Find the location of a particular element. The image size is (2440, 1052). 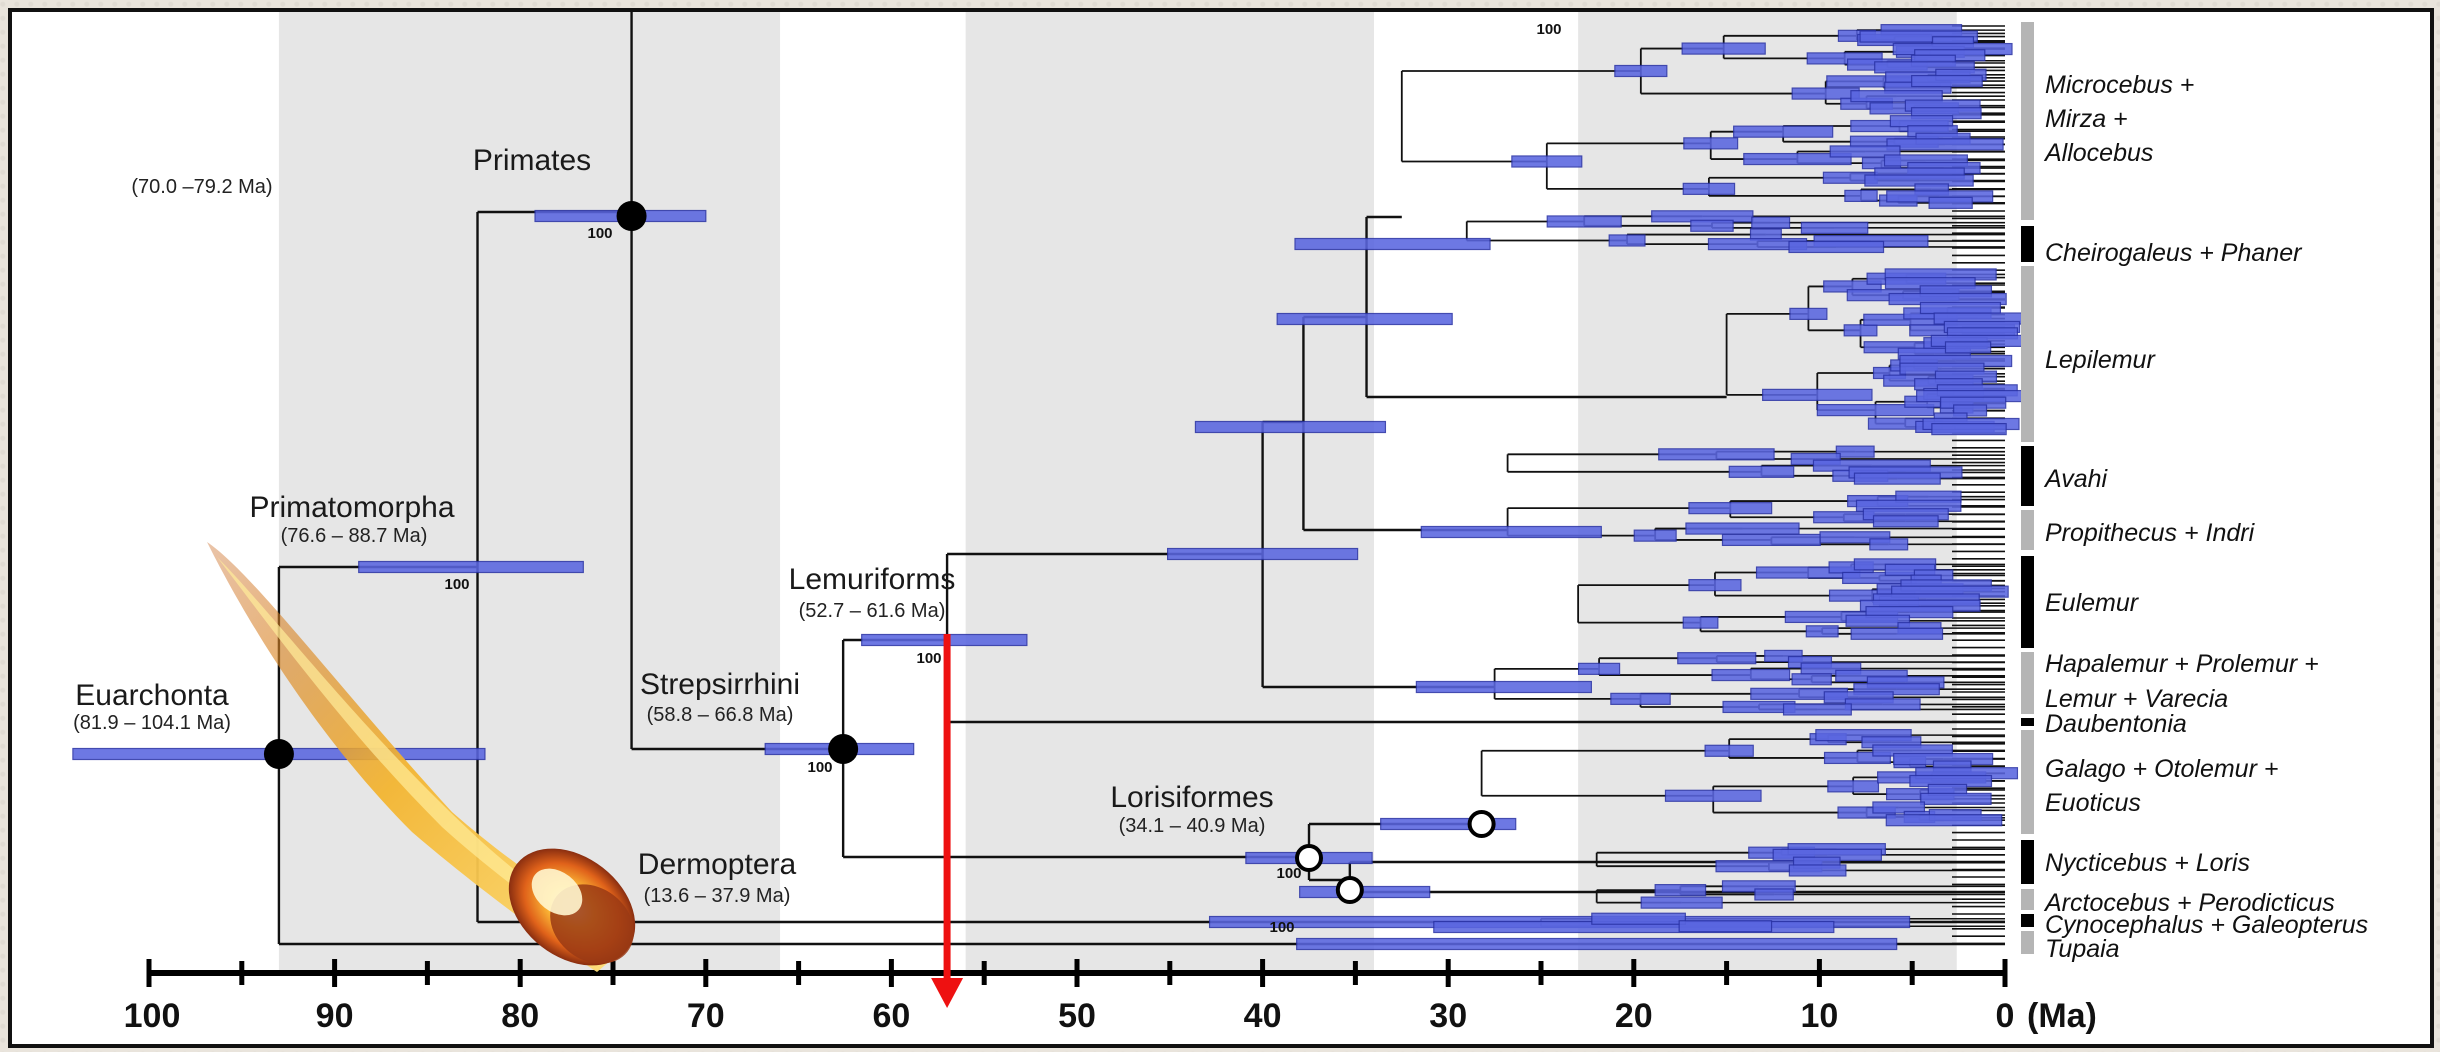

node-marker-primates is located at coordinates (631, 216).